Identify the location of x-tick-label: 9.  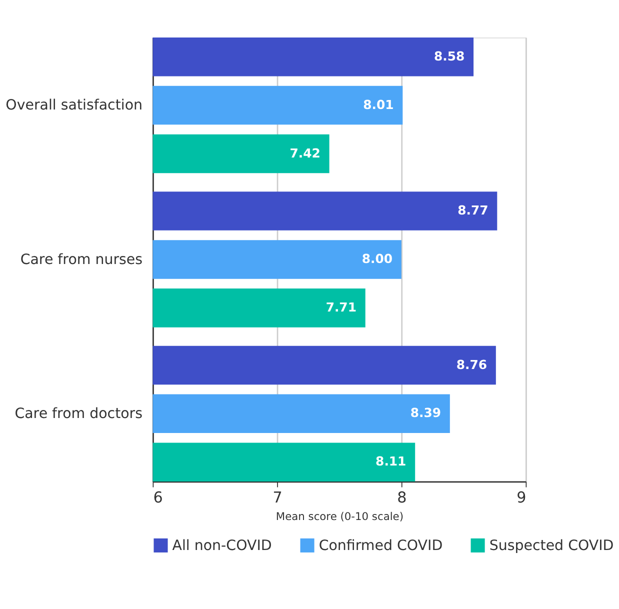
(521, 497).